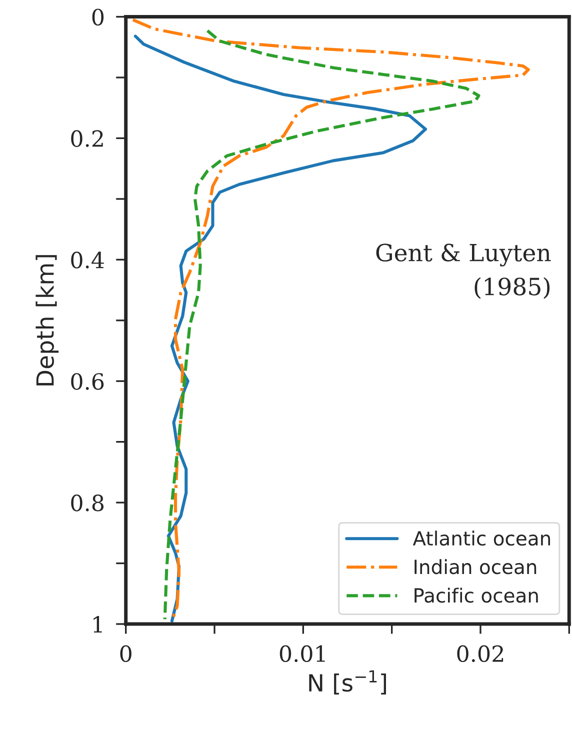  What do you see at coordinates (47, 320) in the screenshot?
I see `y-axis-title: Depth [km]` at bounding box center [47, 320].